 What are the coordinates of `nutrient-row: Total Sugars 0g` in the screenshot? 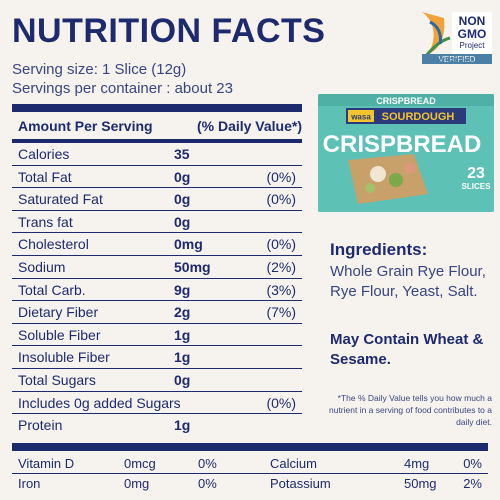 It's located at (157, 380).